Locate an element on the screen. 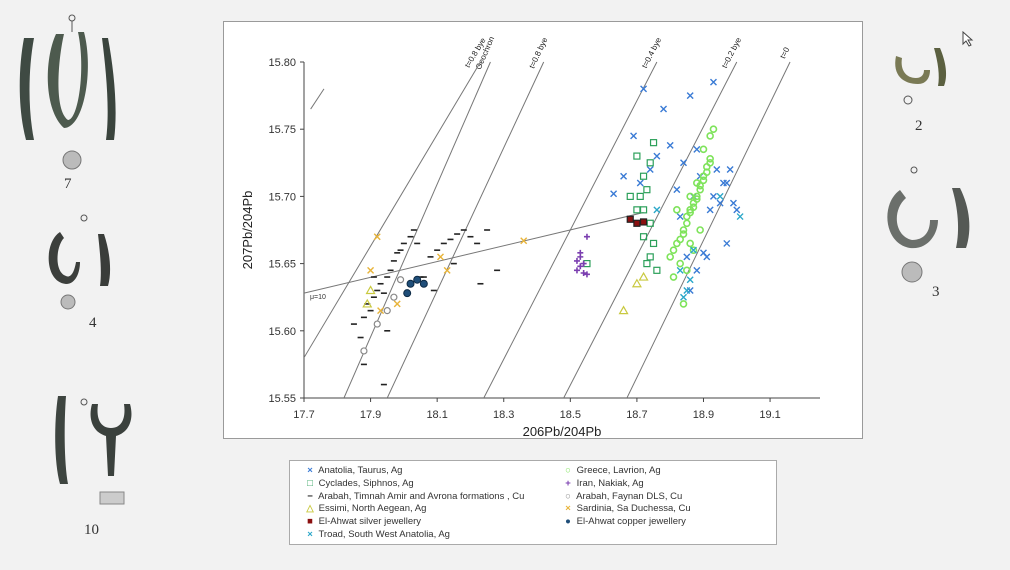  legend-item: + Iran, Nakiak, Ag is located at coordinates (603, 483).